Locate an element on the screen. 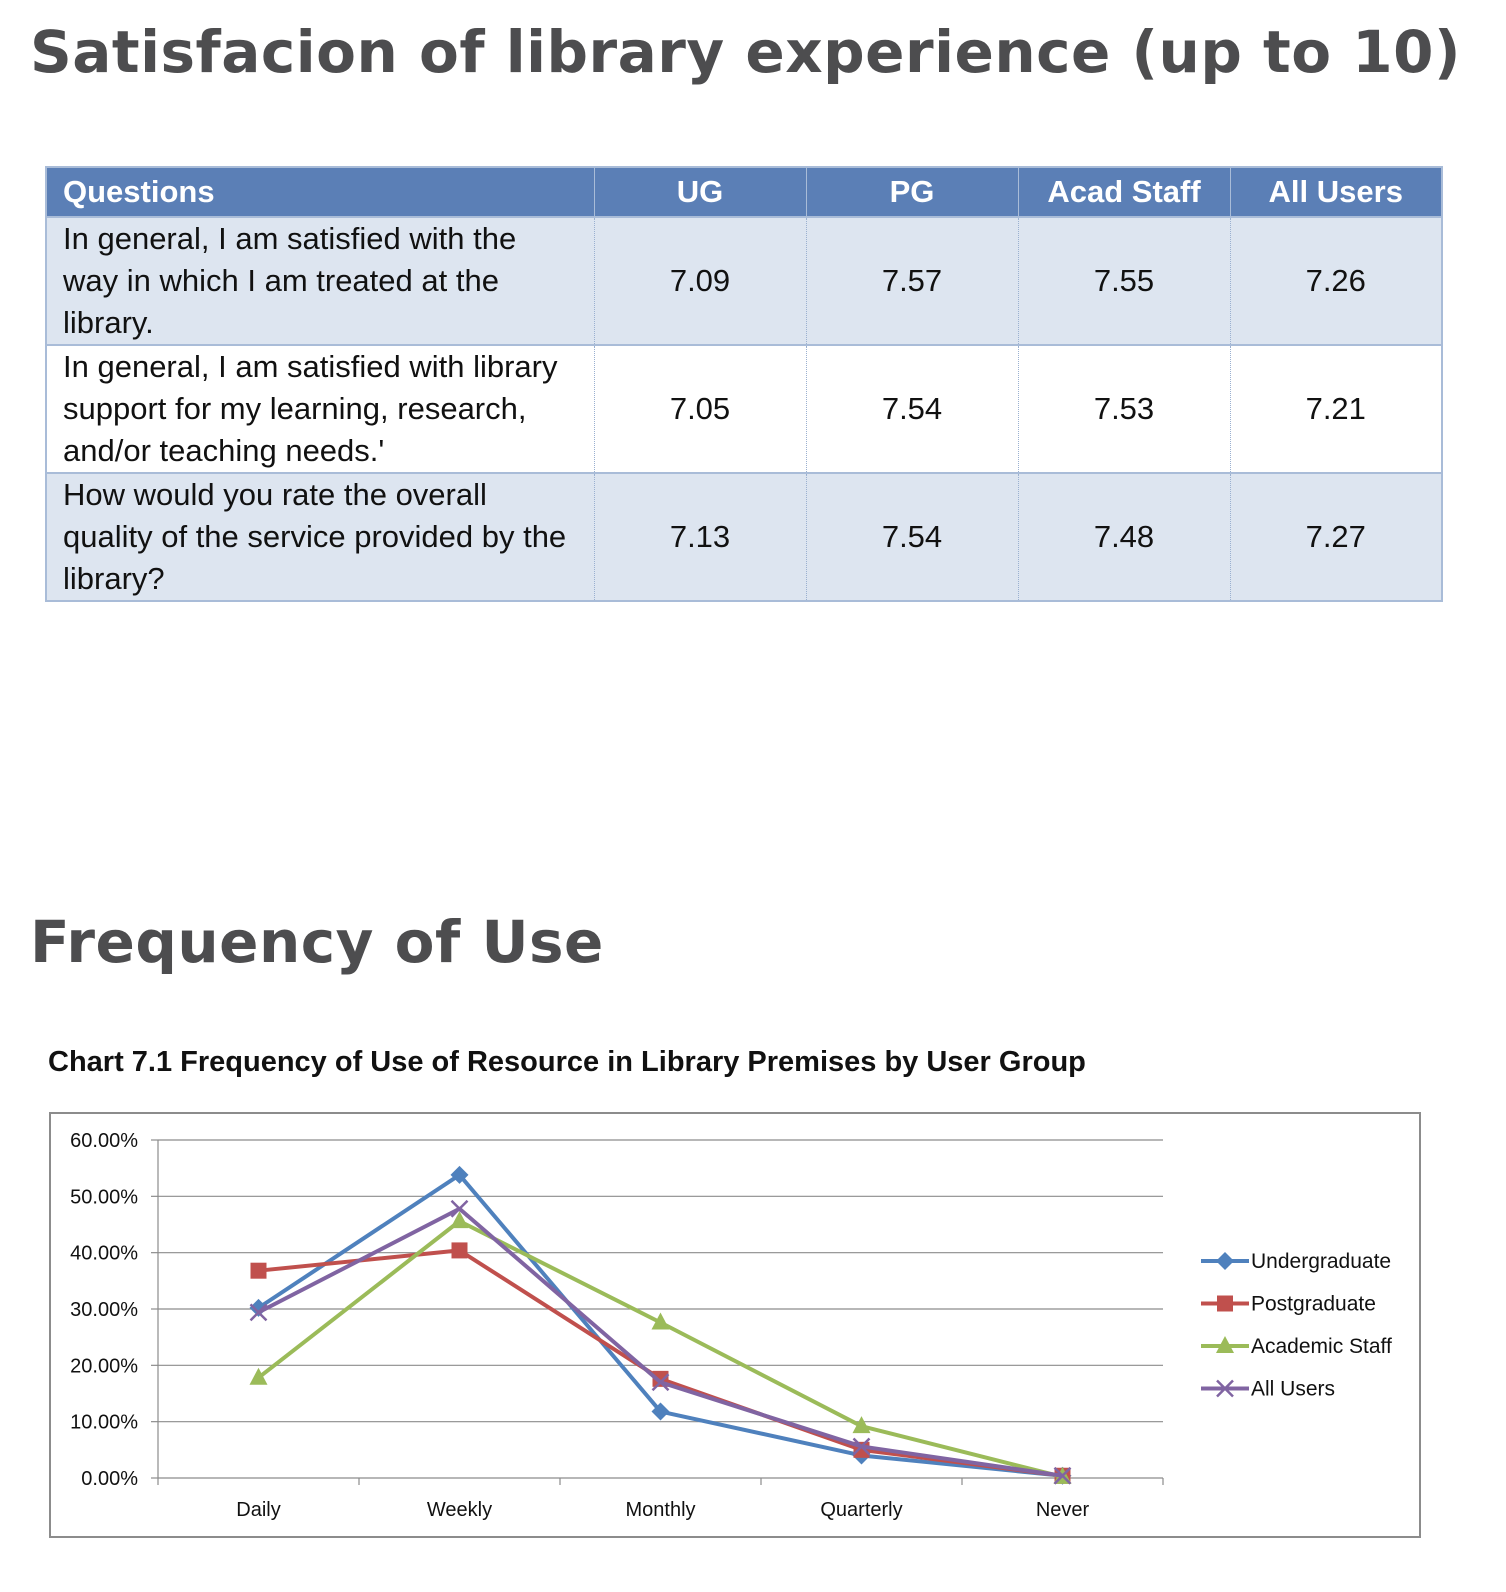  legend-label-academic-staff: Academic Staff is located at coordinates (1321, 1346).